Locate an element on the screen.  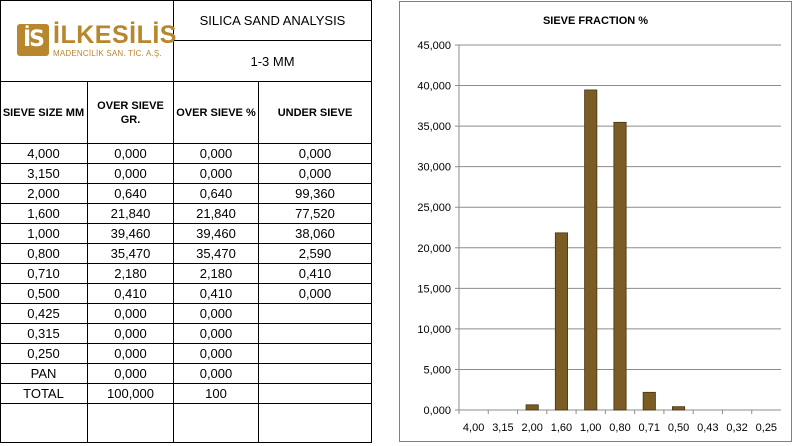
table-cell: TOTAL is located at coordinates (44, 394).